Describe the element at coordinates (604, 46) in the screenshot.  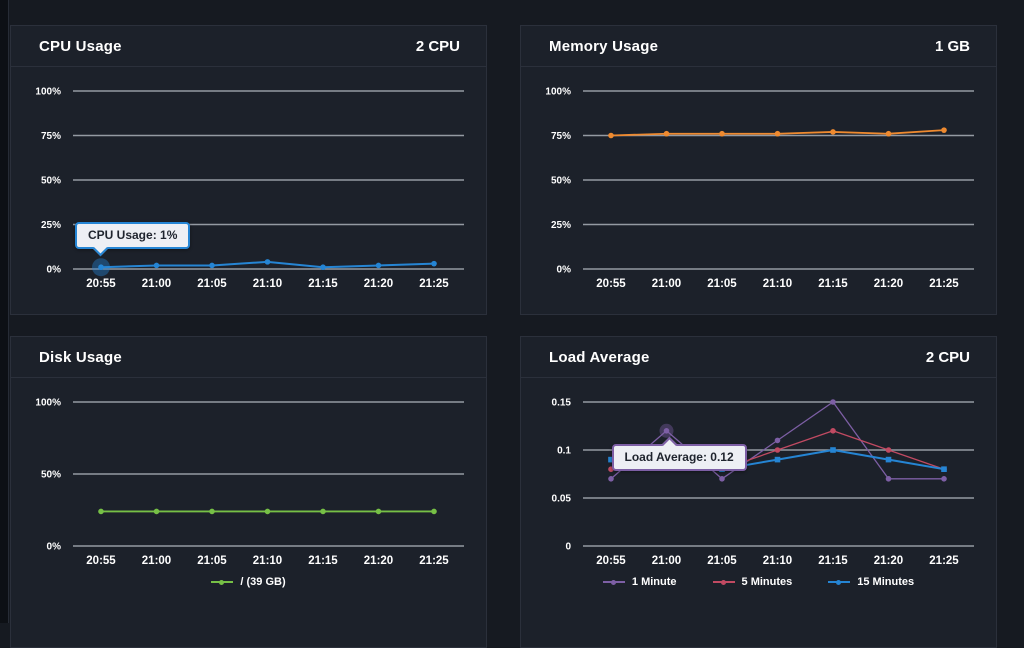
I see `memory-panel-title: Memory Usage` at that location.